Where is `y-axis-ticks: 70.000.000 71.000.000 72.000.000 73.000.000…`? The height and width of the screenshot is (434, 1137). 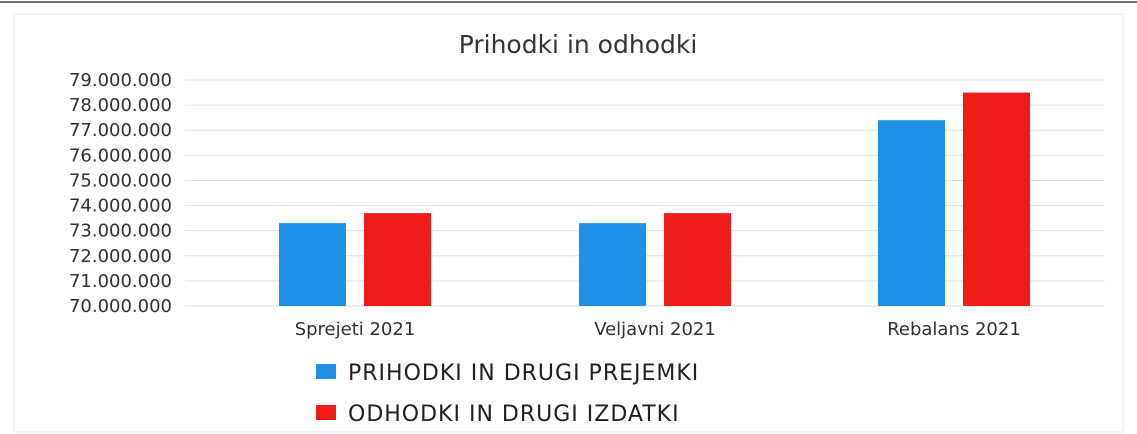 y-axis-ticks: 70.000.000 71.000.000 72.000.000 73.000.000… is located at coordinates (120, 193).